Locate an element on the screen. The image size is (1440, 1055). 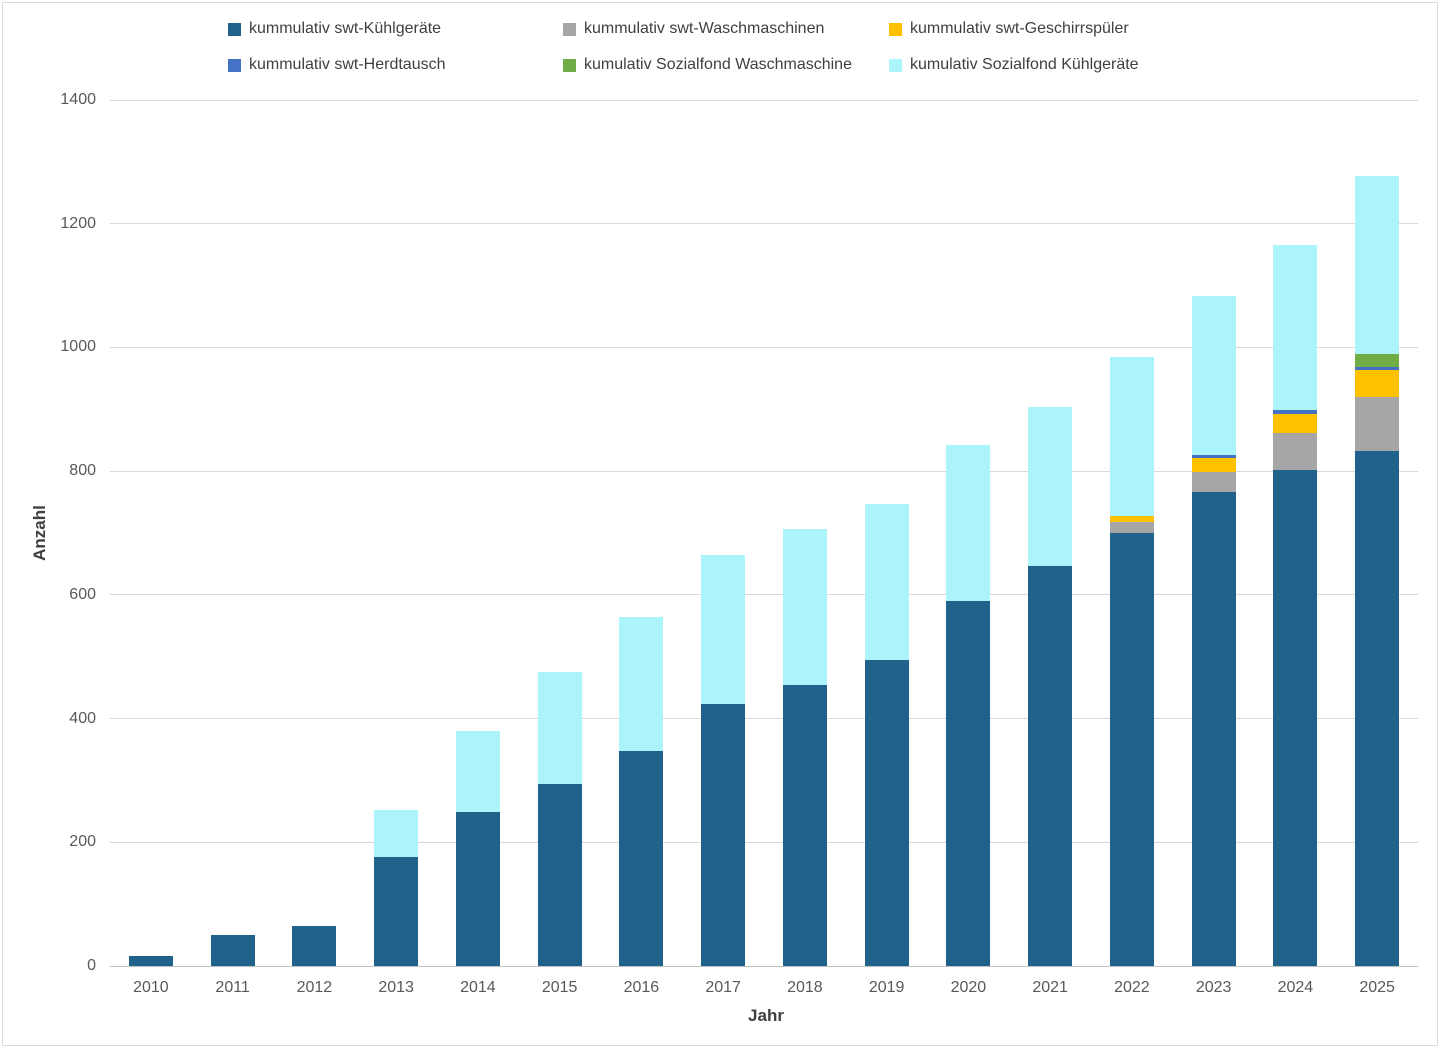
legend-label: kummulativ swt-Geschirrspüler is located at coordinates (1019, 28).